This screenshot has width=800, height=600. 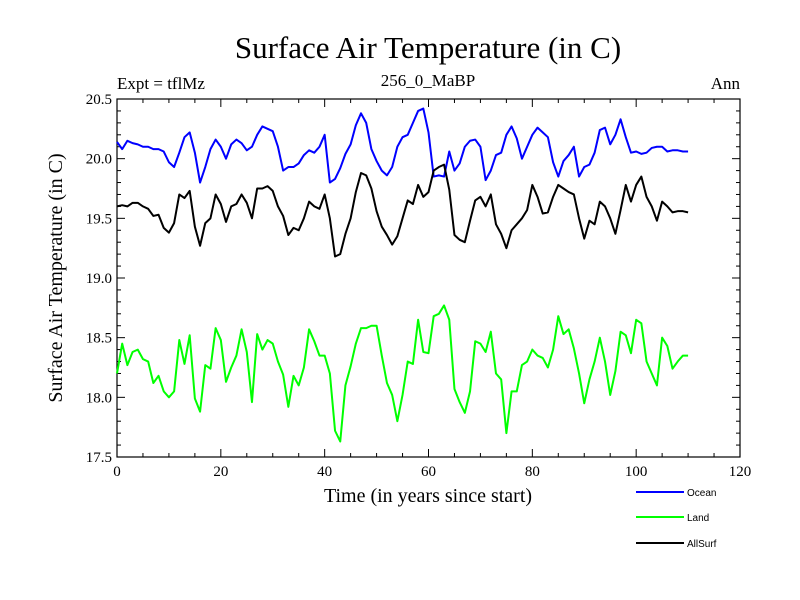 What do you see at coordinates (99, 219) in the screenshot?
I see `y-tick-label: 19.5` at bounding box center [99, 219].